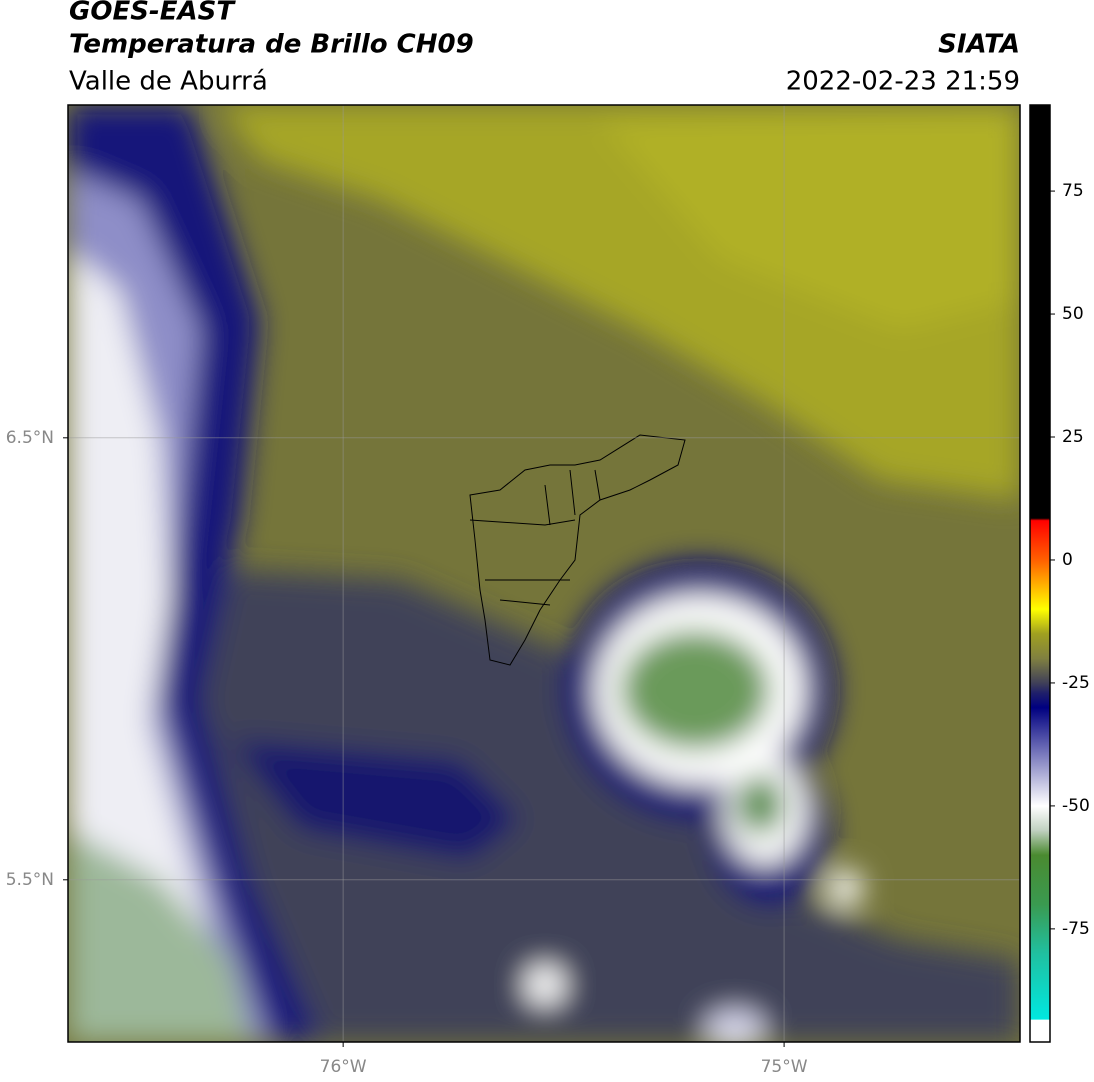 This screenshot has height=1082, width=1094. I want to click on colorbar-tick-label: -50, so click(1076, 806).